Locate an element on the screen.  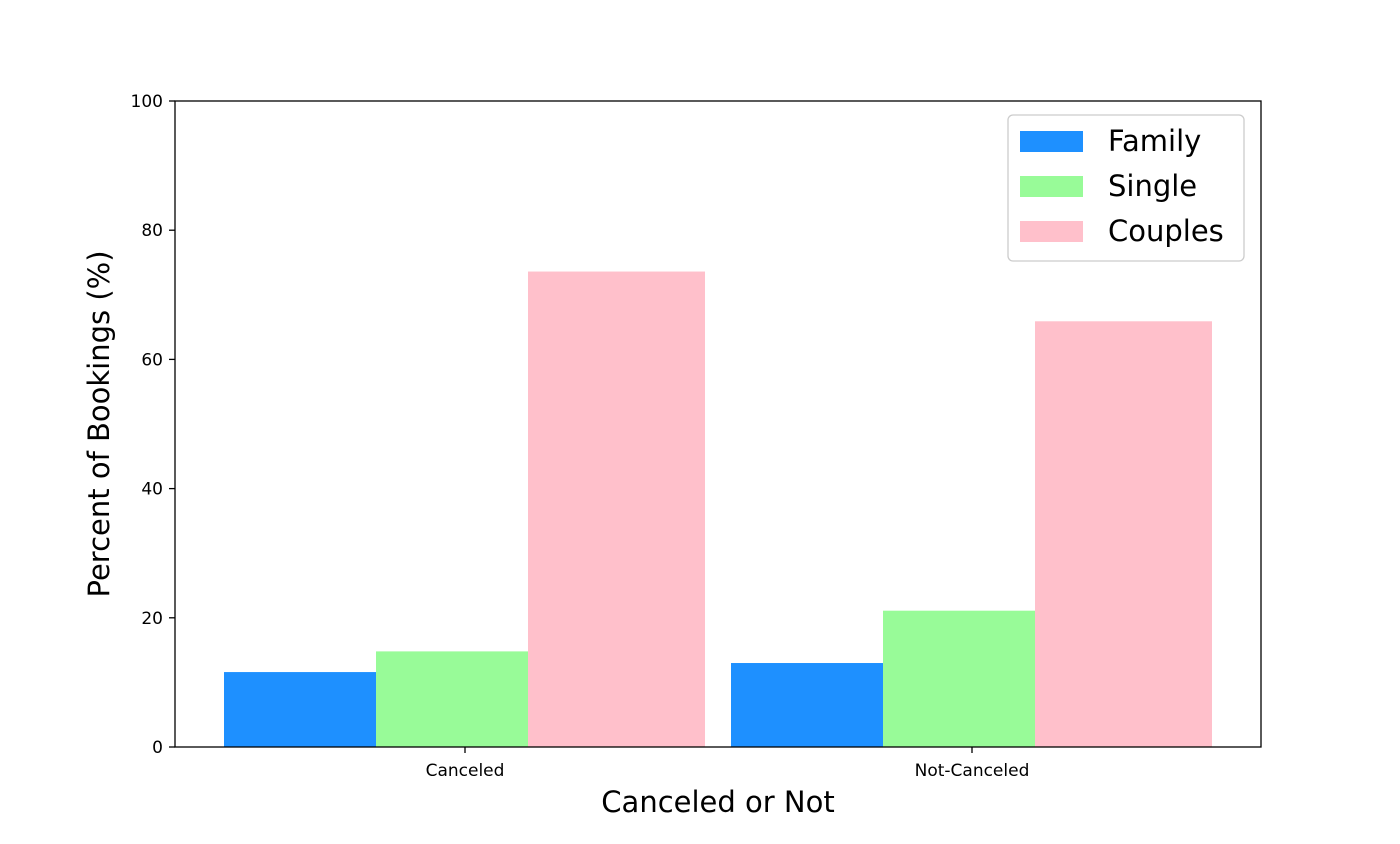
legend-swatch-family is located at coordinates (1051, 141).